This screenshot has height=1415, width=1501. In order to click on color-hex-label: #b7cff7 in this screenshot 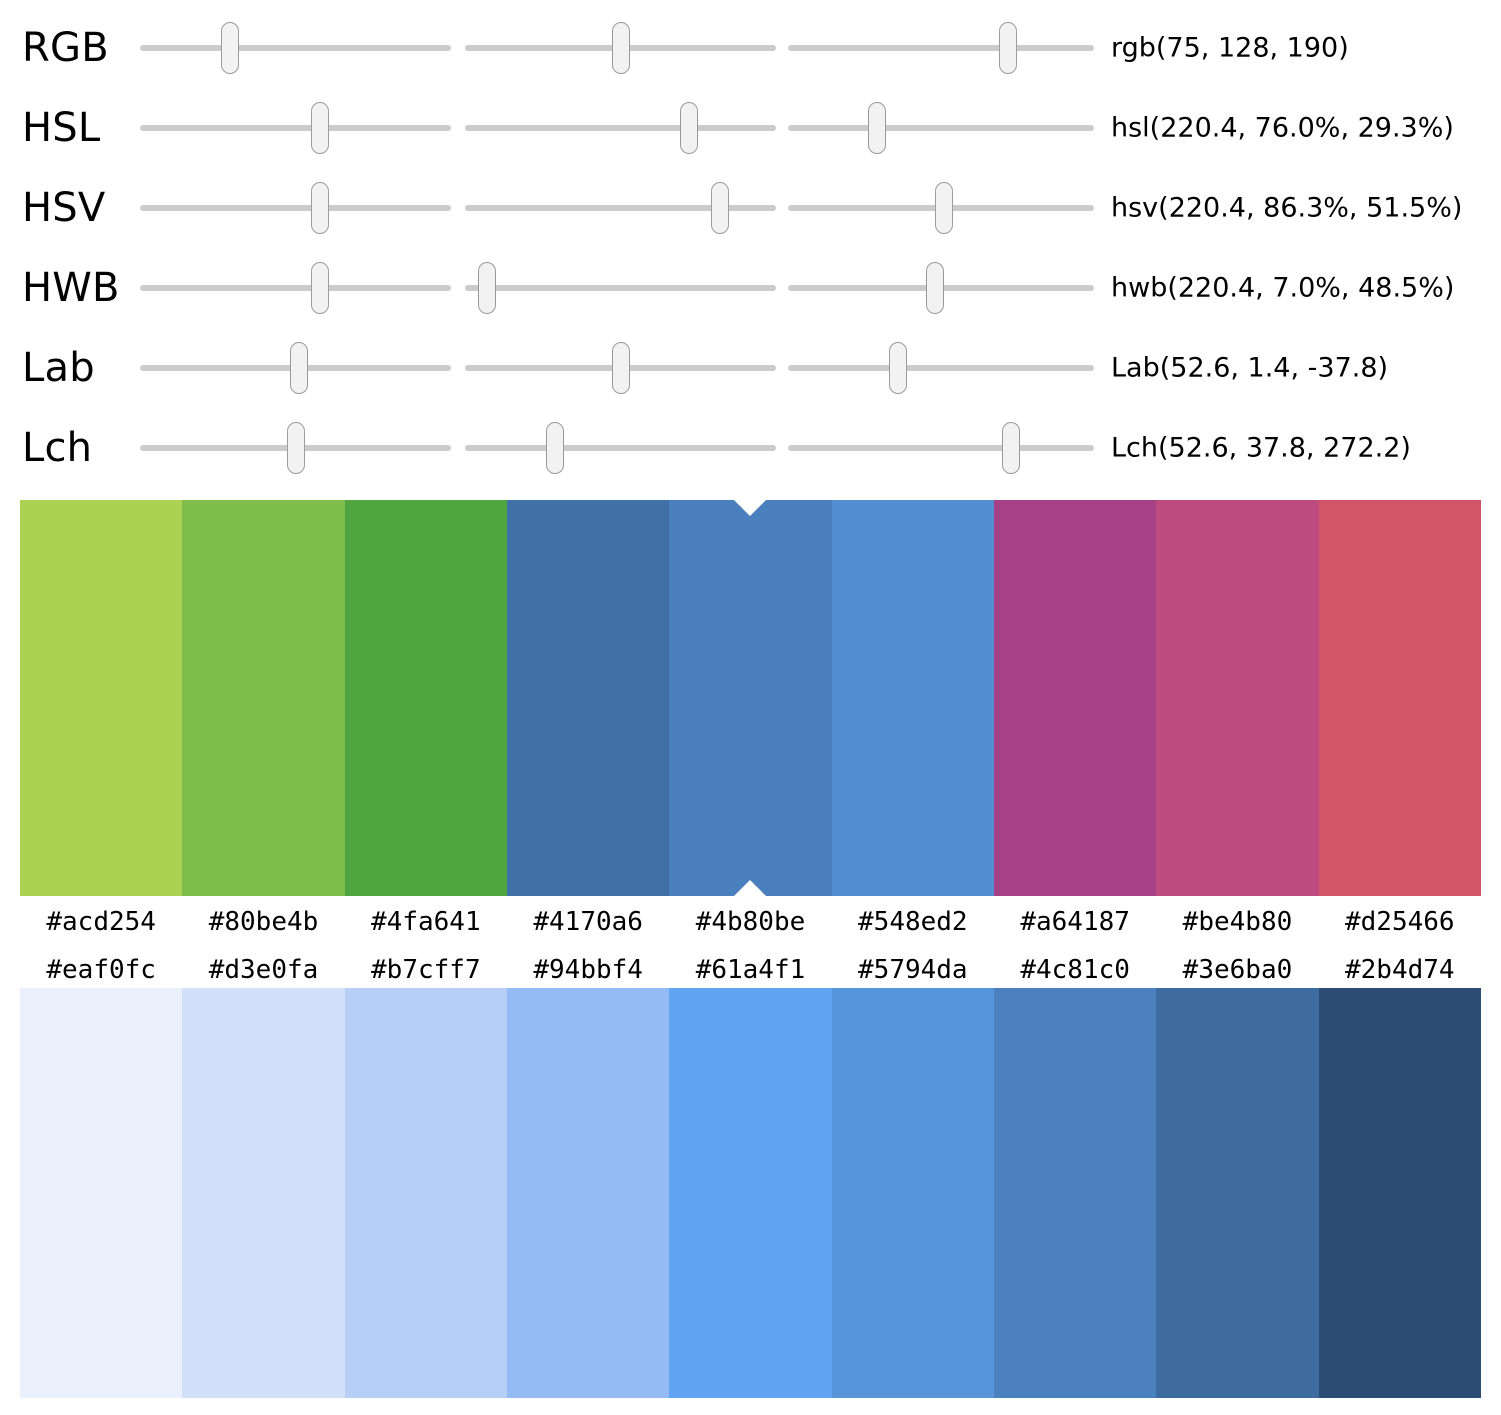, I will do `click(426, 970)`.